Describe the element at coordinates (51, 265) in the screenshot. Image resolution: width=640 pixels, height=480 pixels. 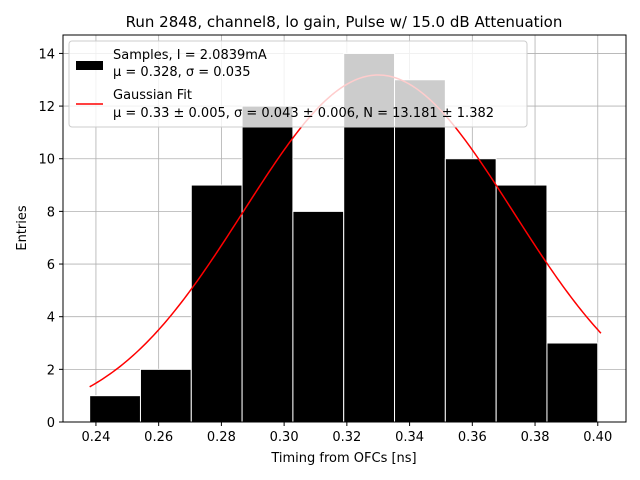
I see `y-tick-label: 6` at that location.